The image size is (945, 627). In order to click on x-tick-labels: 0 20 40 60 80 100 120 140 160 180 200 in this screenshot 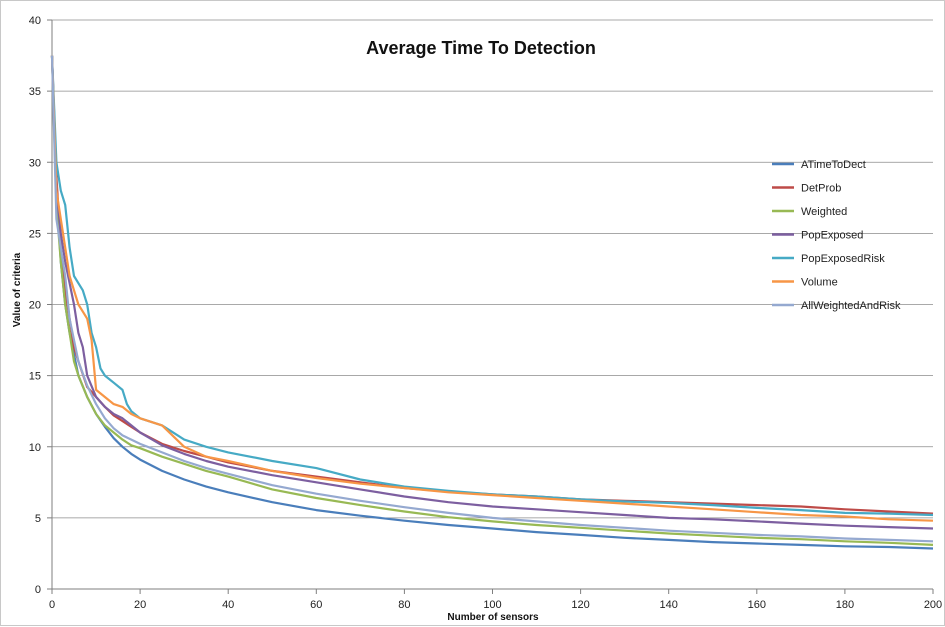, I will do `click(495, 605)`.